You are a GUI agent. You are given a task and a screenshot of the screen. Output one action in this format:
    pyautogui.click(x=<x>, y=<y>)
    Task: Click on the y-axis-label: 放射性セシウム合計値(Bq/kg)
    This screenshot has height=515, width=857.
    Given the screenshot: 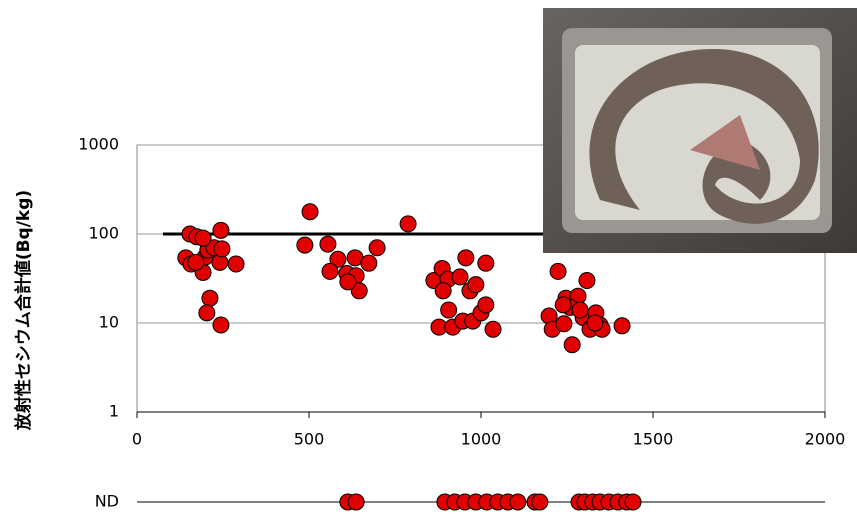 What is the action you would take?
    pyautogui.click(x=23, y=310)
    